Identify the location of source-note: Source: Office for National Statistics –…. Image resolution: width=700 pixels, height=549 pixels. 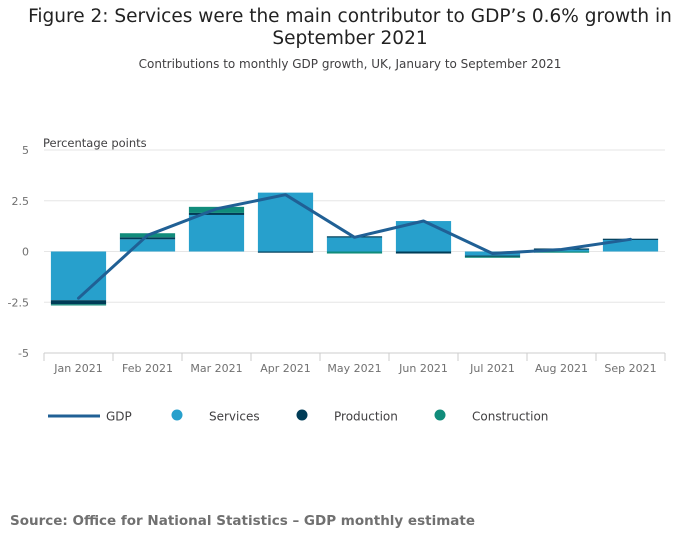
(242, 521).